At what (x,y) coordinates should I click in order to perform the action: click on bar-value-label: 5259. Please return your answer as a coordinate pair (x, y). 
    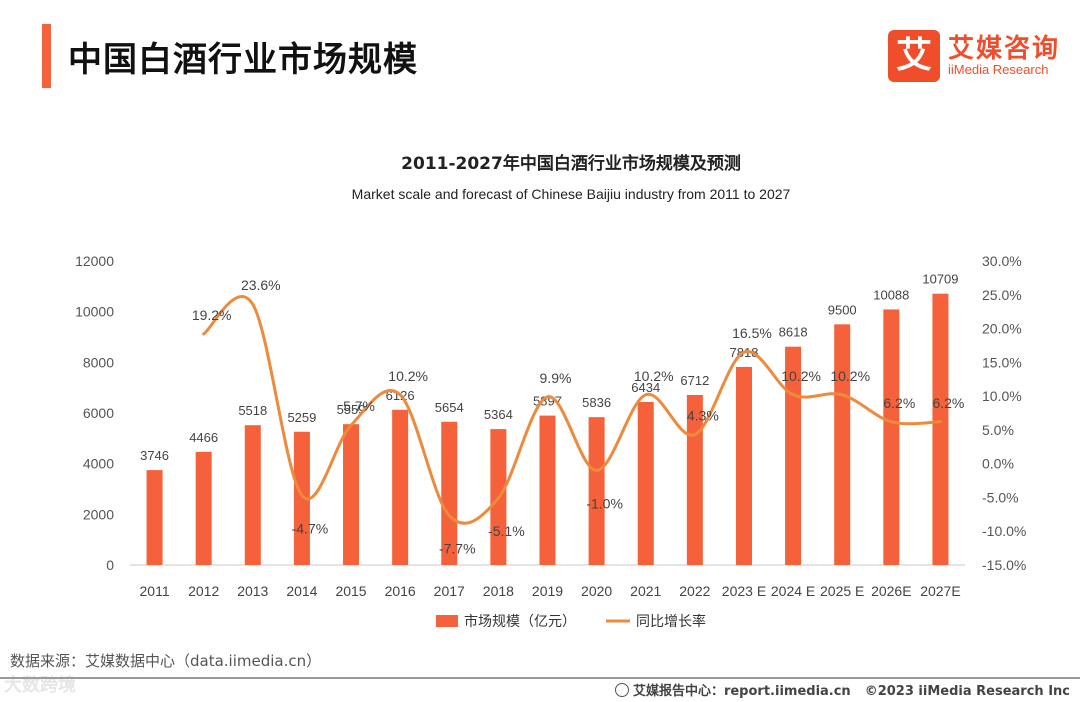
    Looking at the image, I should click on (301, 417).